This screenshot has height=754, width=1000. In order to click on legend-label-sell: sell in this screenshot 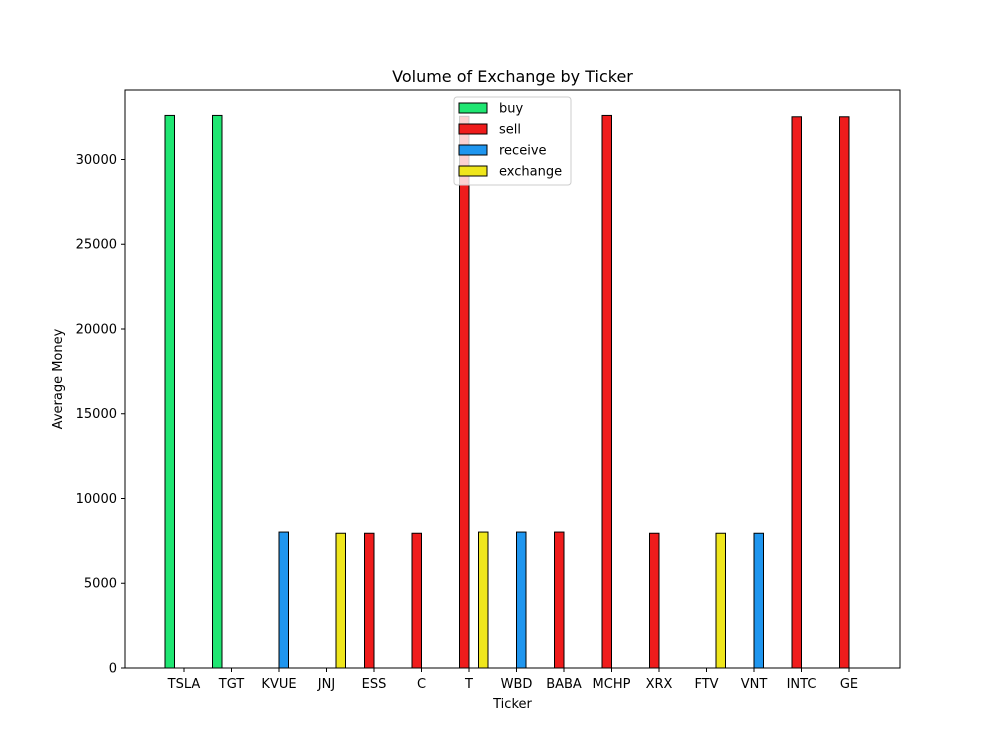, I will do `click(510, 130)`.